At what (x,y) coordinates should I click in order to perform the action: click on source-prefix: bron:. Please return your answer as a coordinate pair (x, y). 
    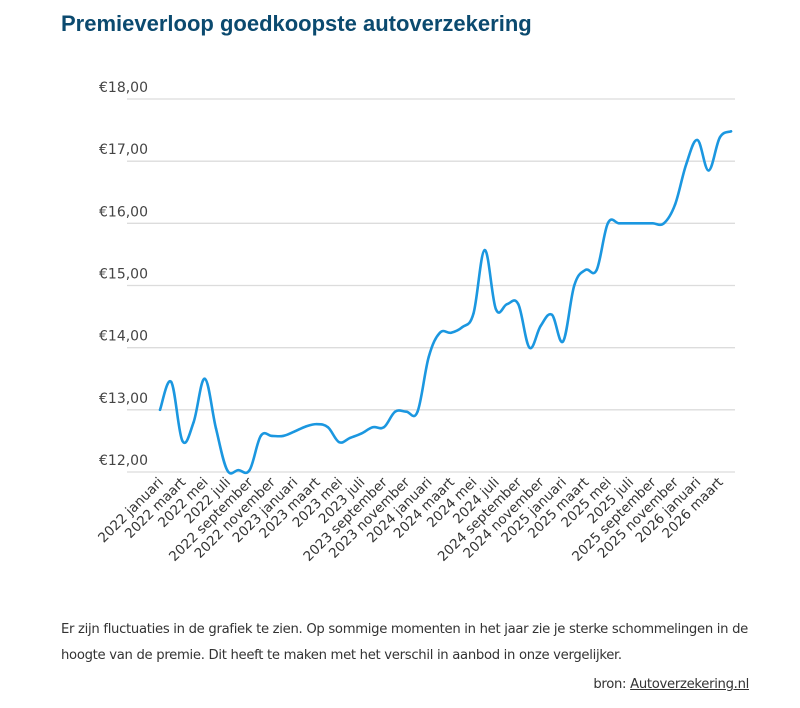
    Looking at the image, I should click on (612, 684).